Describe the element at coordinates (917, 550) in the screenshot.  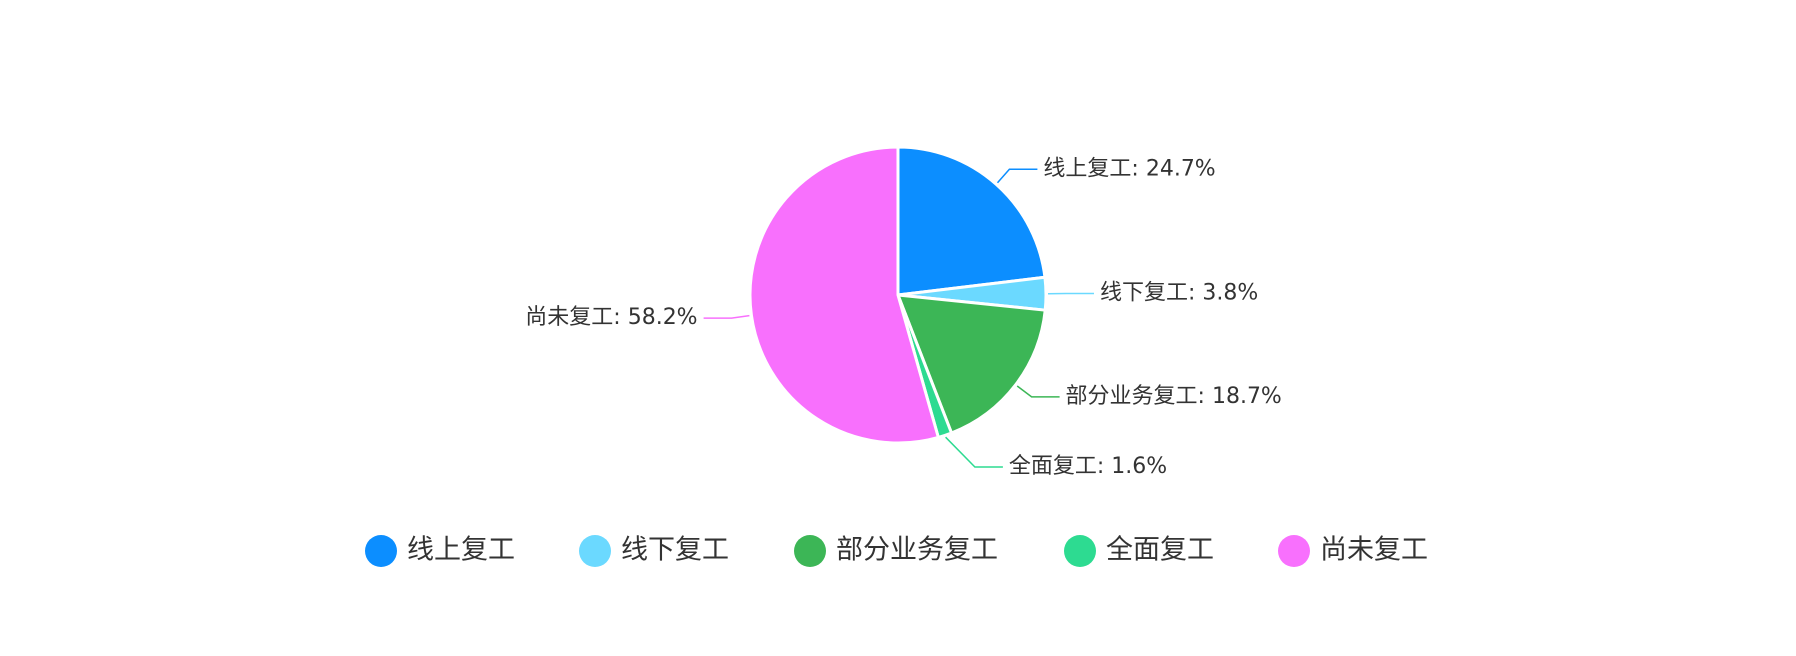
I see `legend-label: 部分业务复工` at that location.